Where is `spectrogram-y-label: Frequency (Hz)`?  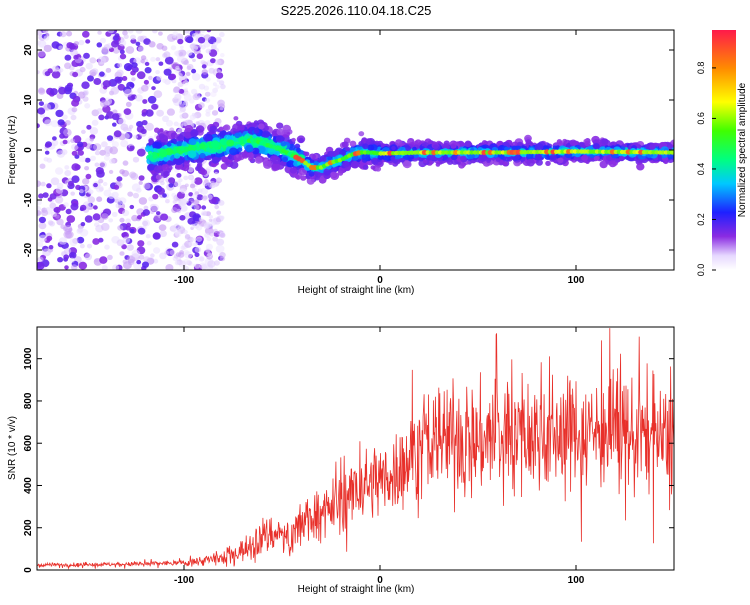
spectrogram-y-label: Frequency (Hz) is located at coordinates (12, 150).